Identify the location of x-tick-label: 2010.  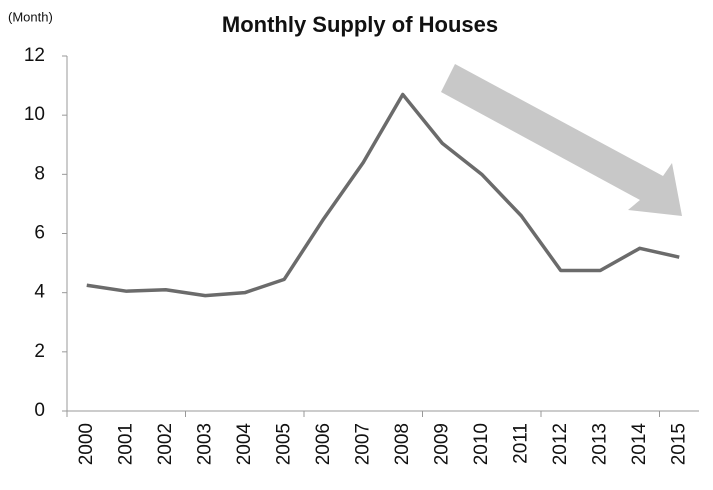
(481, 444).